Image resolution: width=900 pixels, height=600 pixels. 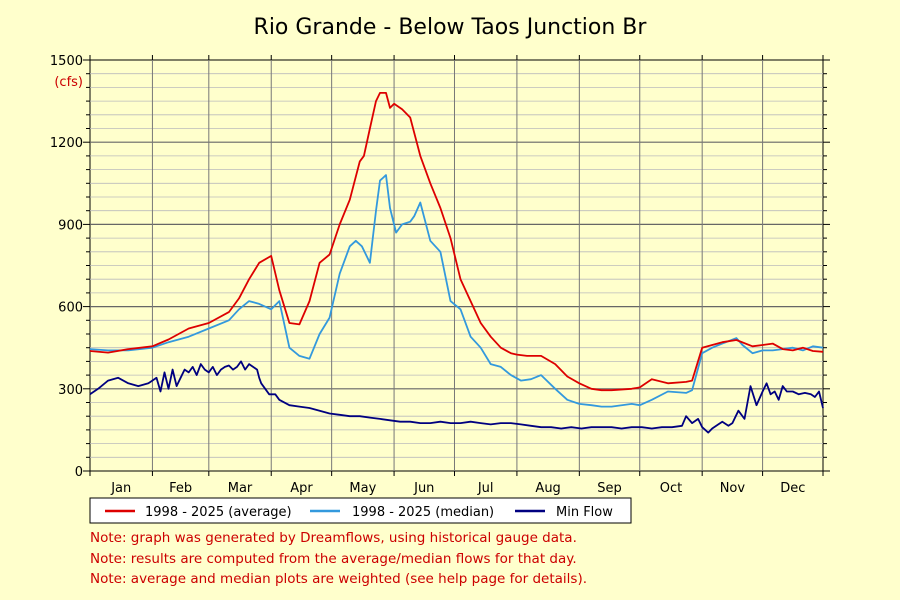 What do you see at coordinates (218, 512) in the screenshot?
I see `legend-label-average: 1998 - 2025 (average)` at bounding box center [218, 512].